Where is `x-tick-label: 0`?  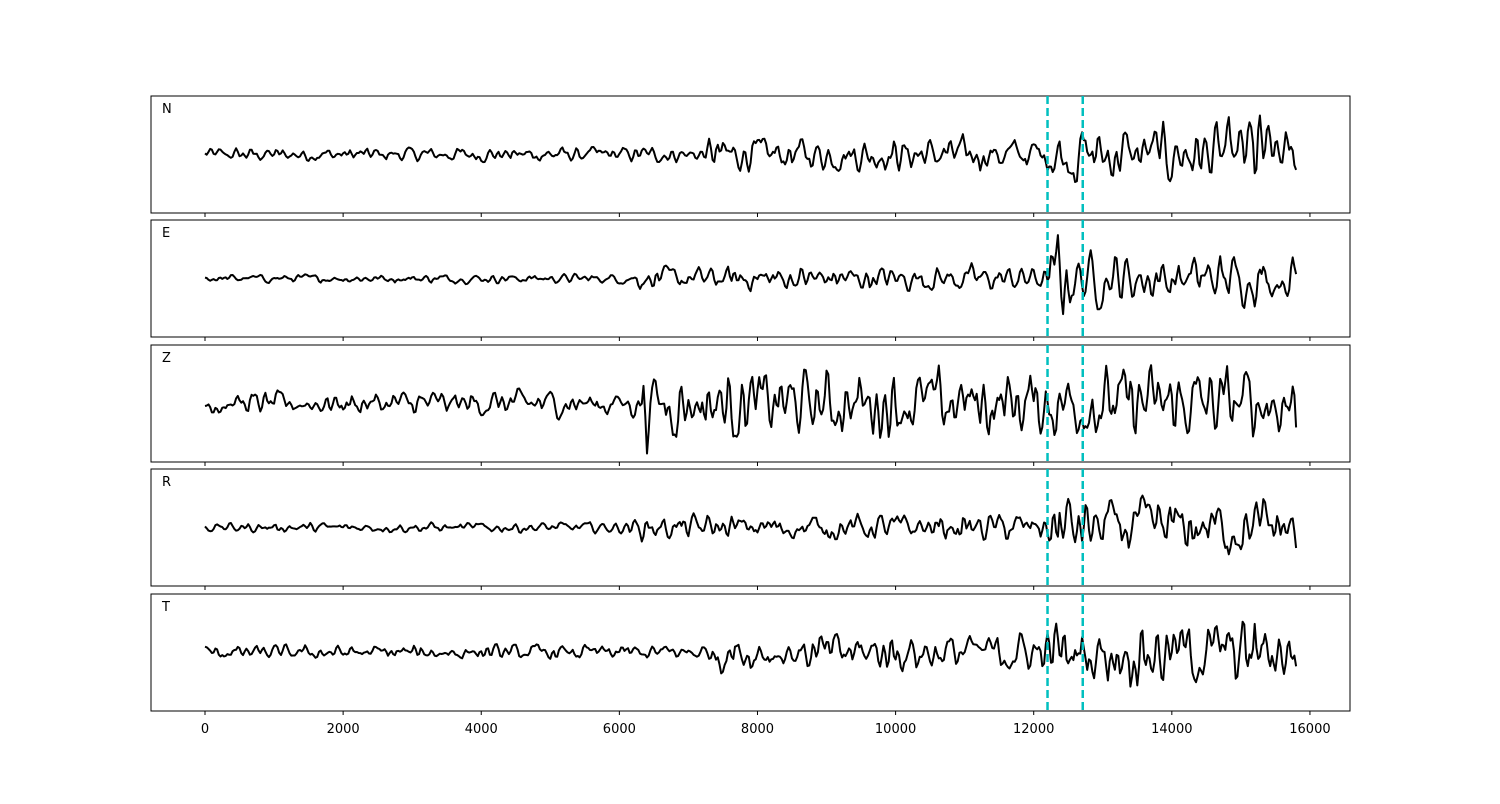
x-tick-label: 0 is located at coordinates (205, 729).